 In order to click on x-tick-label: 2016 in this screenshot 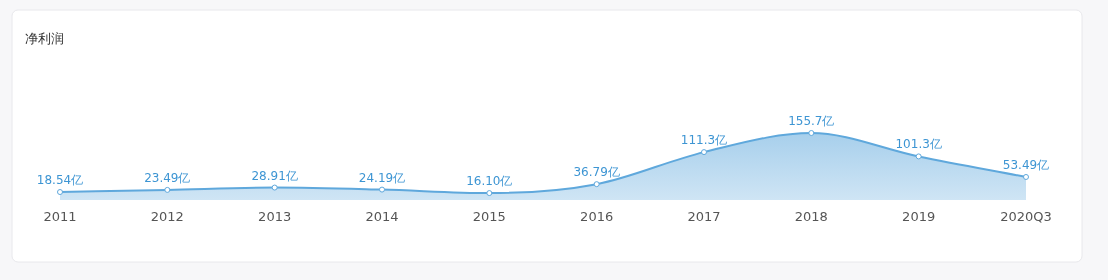, I will do `click(597, 216)`.